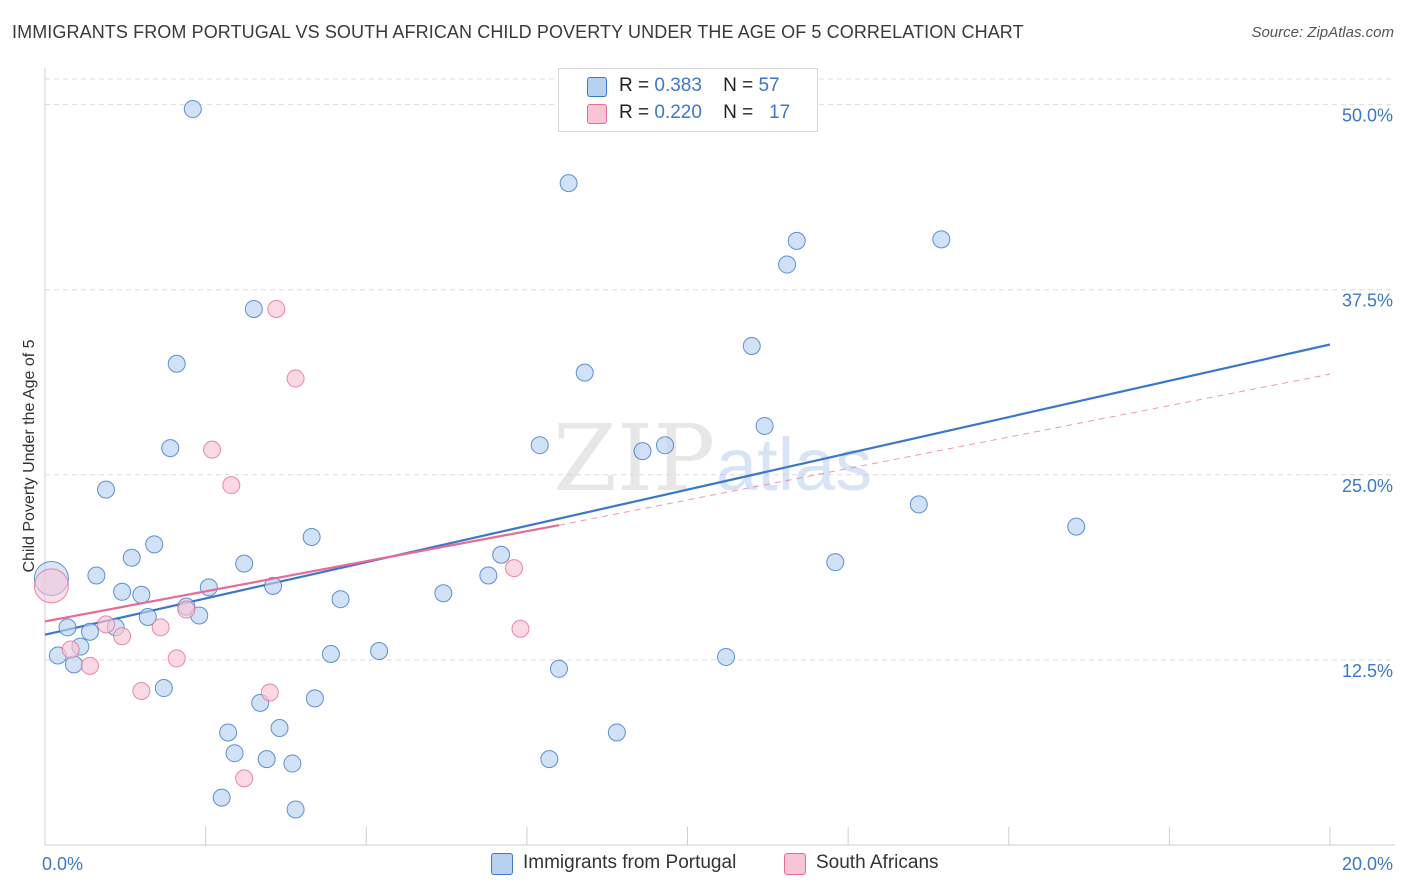  Describe the element at coordinates (1367, 671) in the screenshot. I see `y-tick-label: 12.5%` at that location.